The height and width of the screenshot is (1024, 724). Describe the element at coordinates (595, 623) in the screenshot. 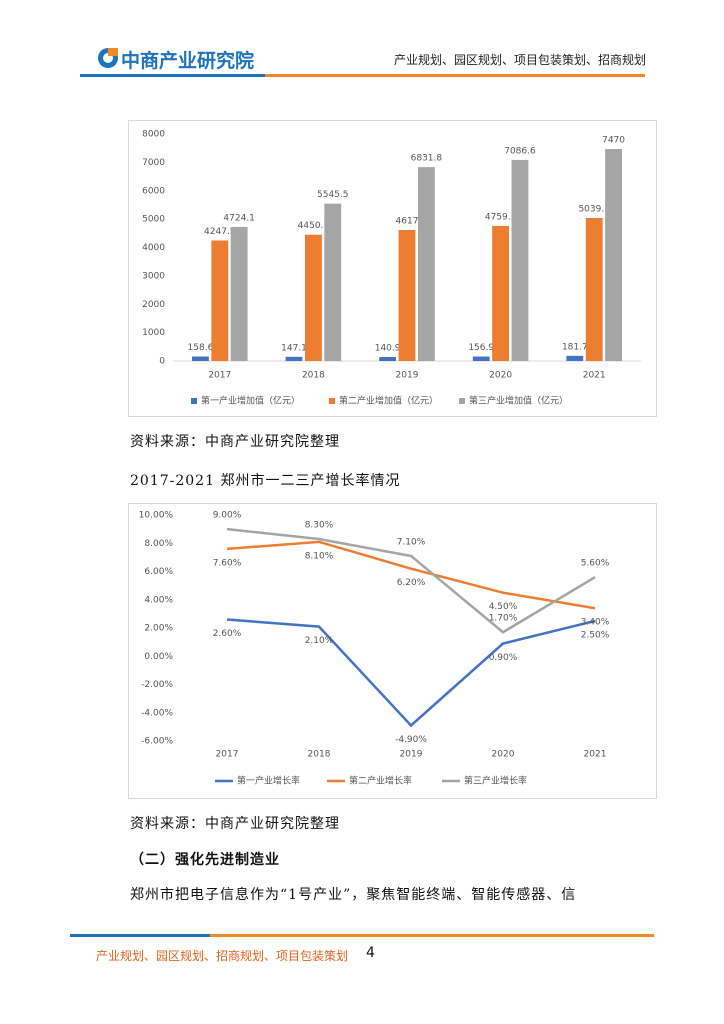

I see `data-label: 3.40%` at that location.